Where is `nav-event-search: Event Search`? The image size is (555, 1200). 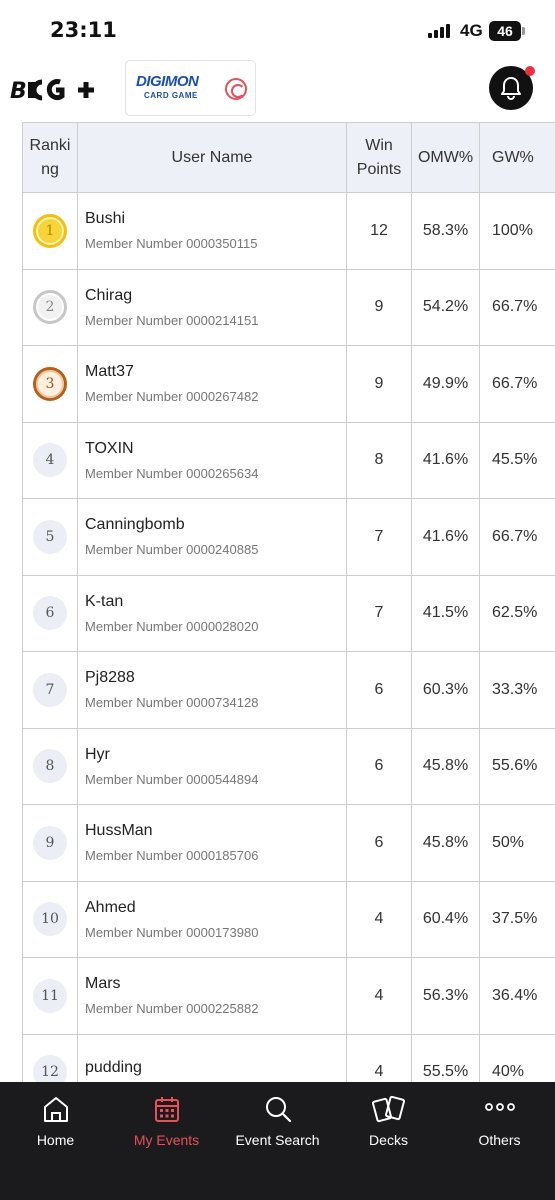
nav-event-search: Event Search is located at coordinates (277, 1122).